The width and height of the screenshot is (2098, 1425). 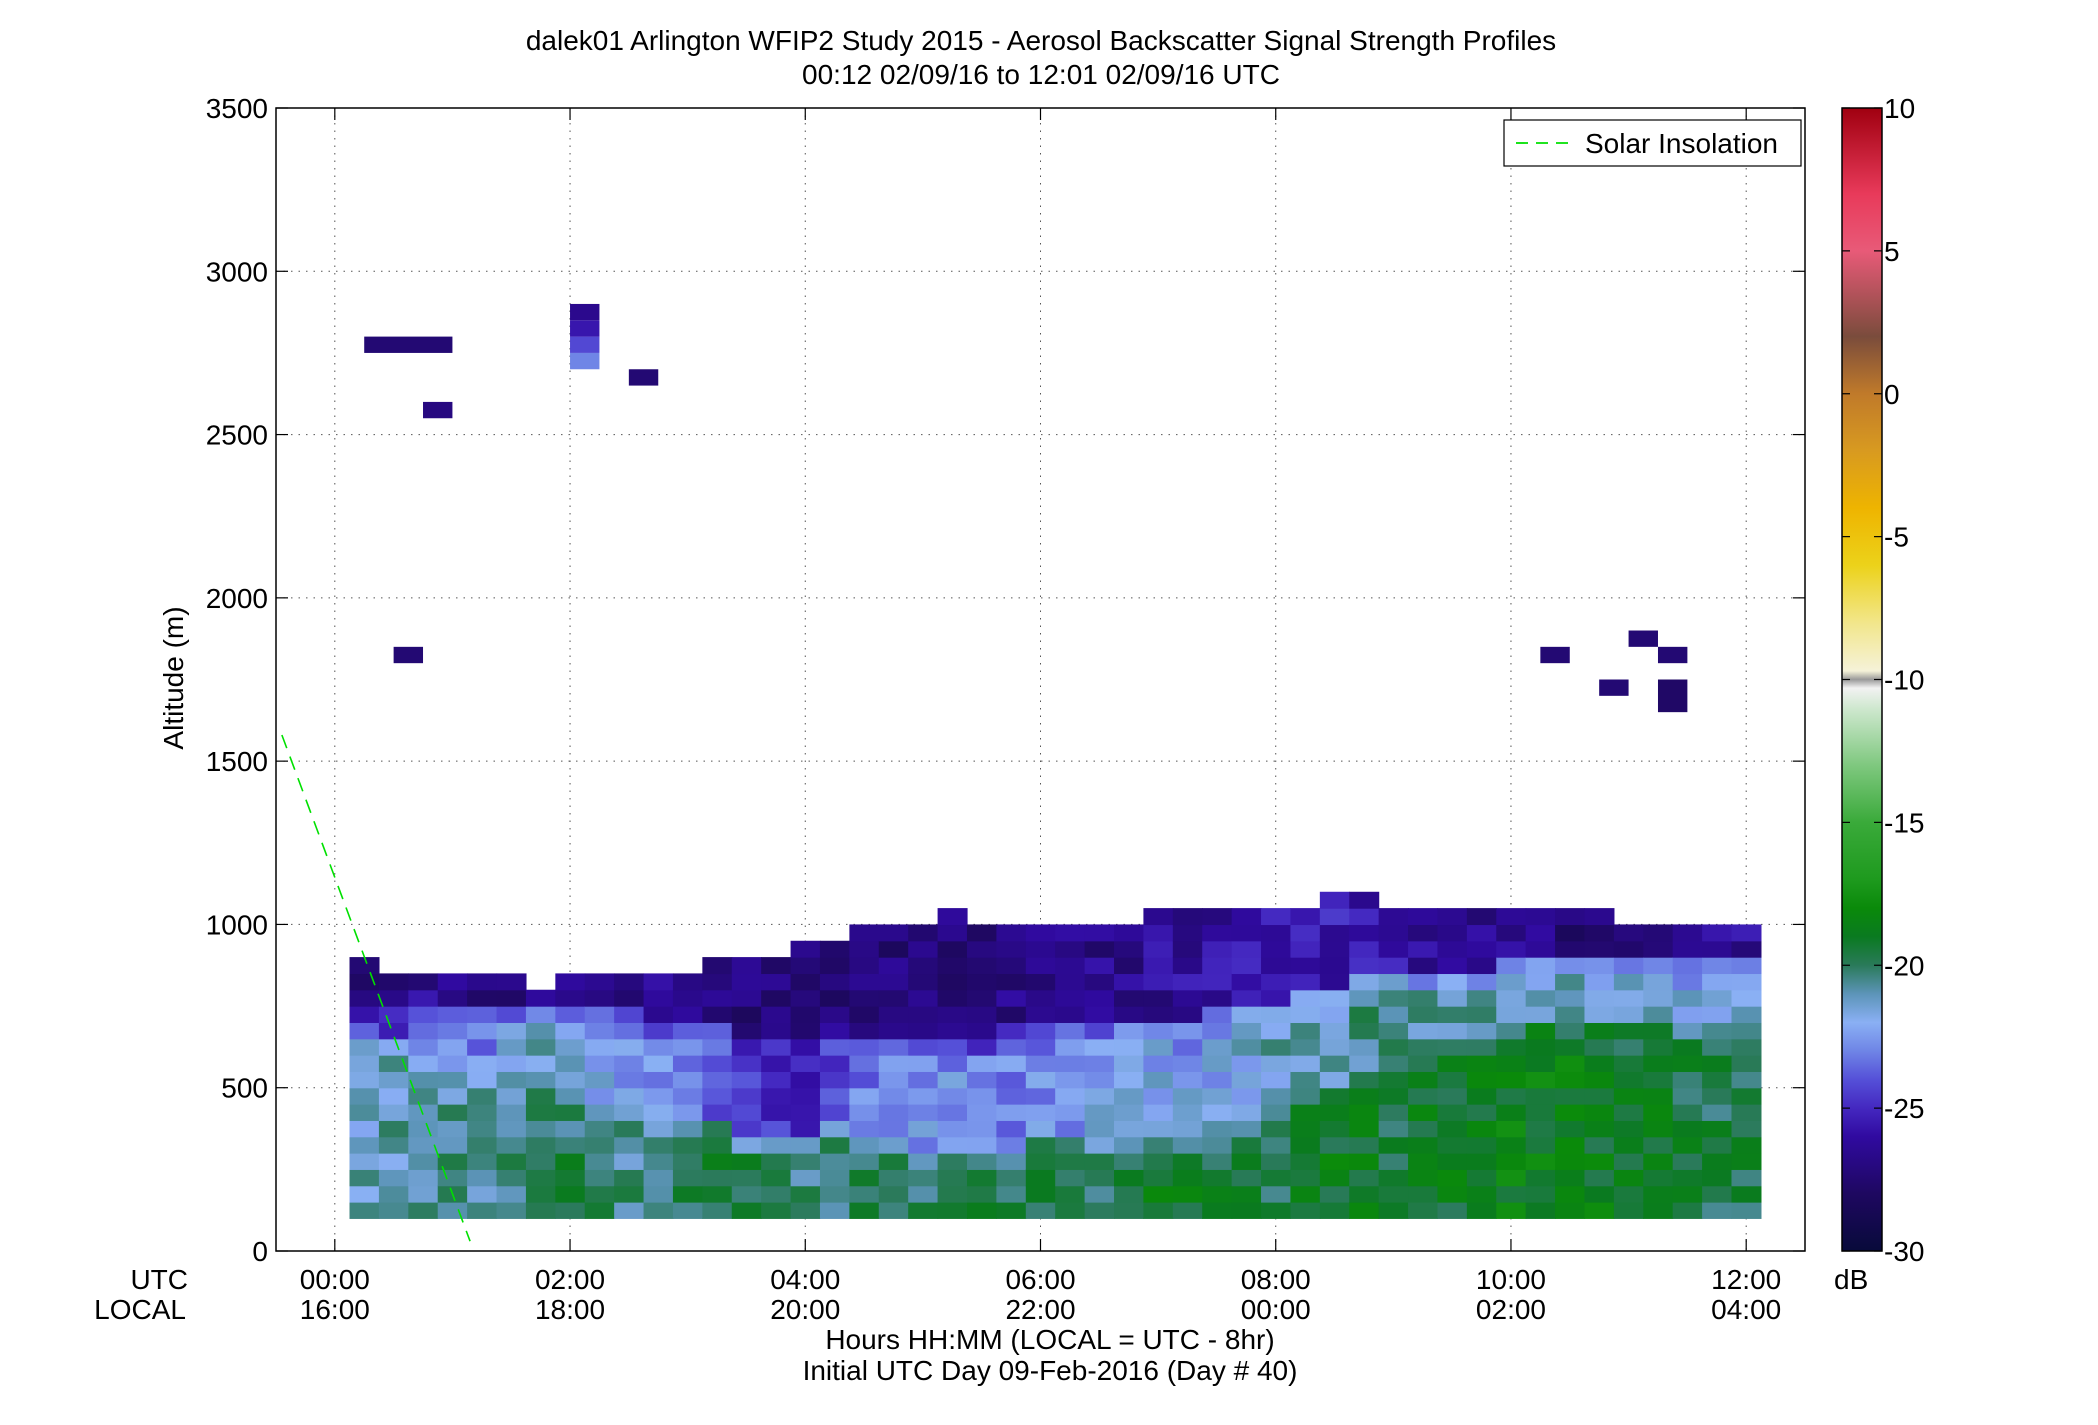 What do you see at coordinates (1511, 1279) in the screenshot?
I see `x-tick-label-utc: 10:00` at bounding box center [1511, 1279].